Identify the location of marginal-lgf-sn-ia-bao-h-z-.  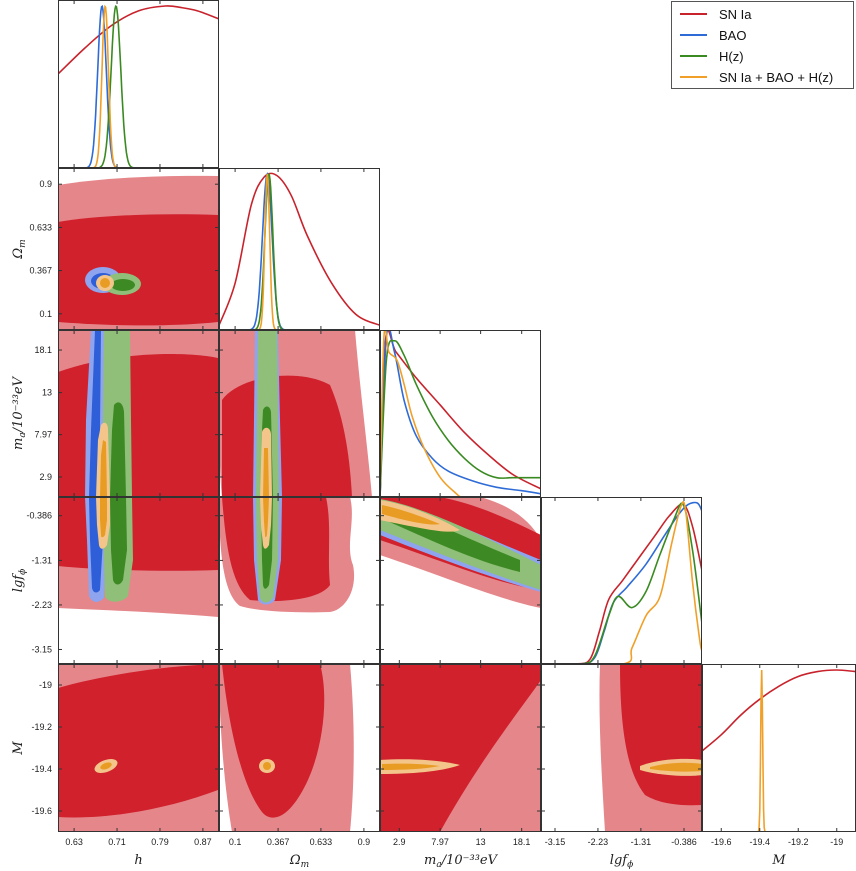
(621, 582).